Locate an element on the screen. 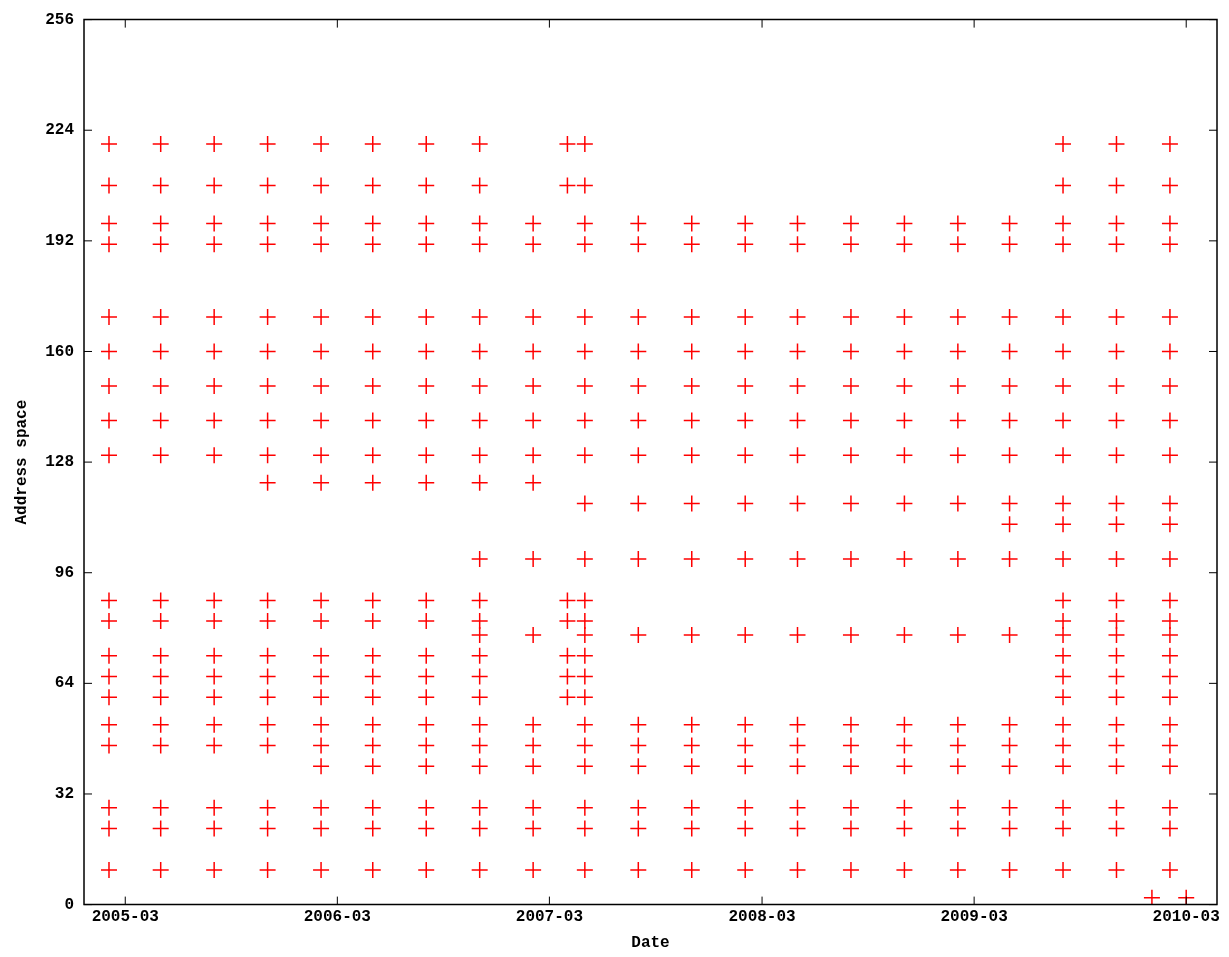 This screenshot has width=1229, height=957. x-tick-label: 2005-03 is located at coordinates (125, 917).